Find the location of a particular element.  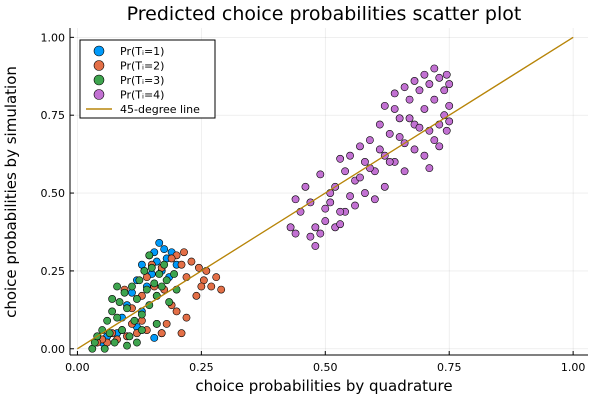

x-tick-label: 0.00 is located at coordinates (77, 367).